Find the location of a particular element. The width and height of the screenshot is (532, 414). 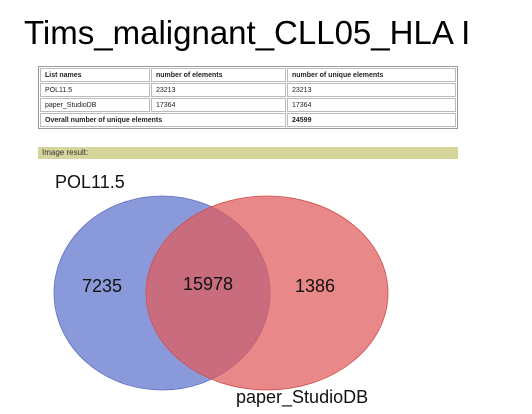

column-header: number of unique elements is located at coordinates (371, 75).